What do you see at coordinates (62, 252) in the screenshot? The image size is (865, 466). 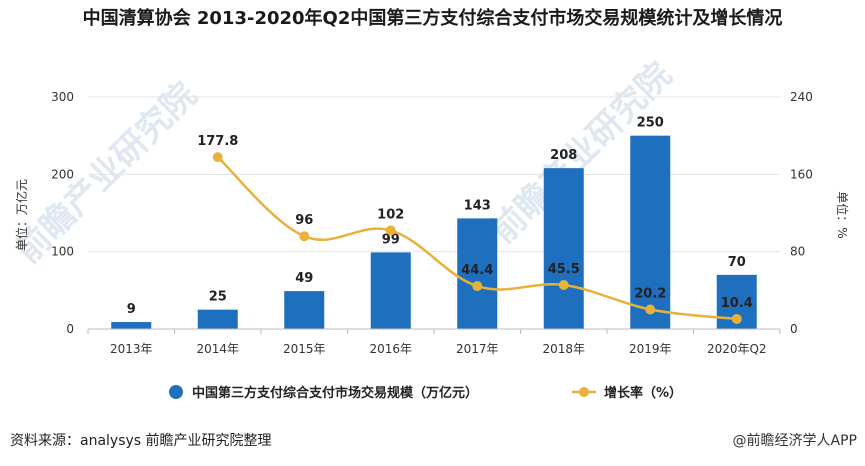 I see `y-left-tick-label: 100` at bounding box center [62, 252].